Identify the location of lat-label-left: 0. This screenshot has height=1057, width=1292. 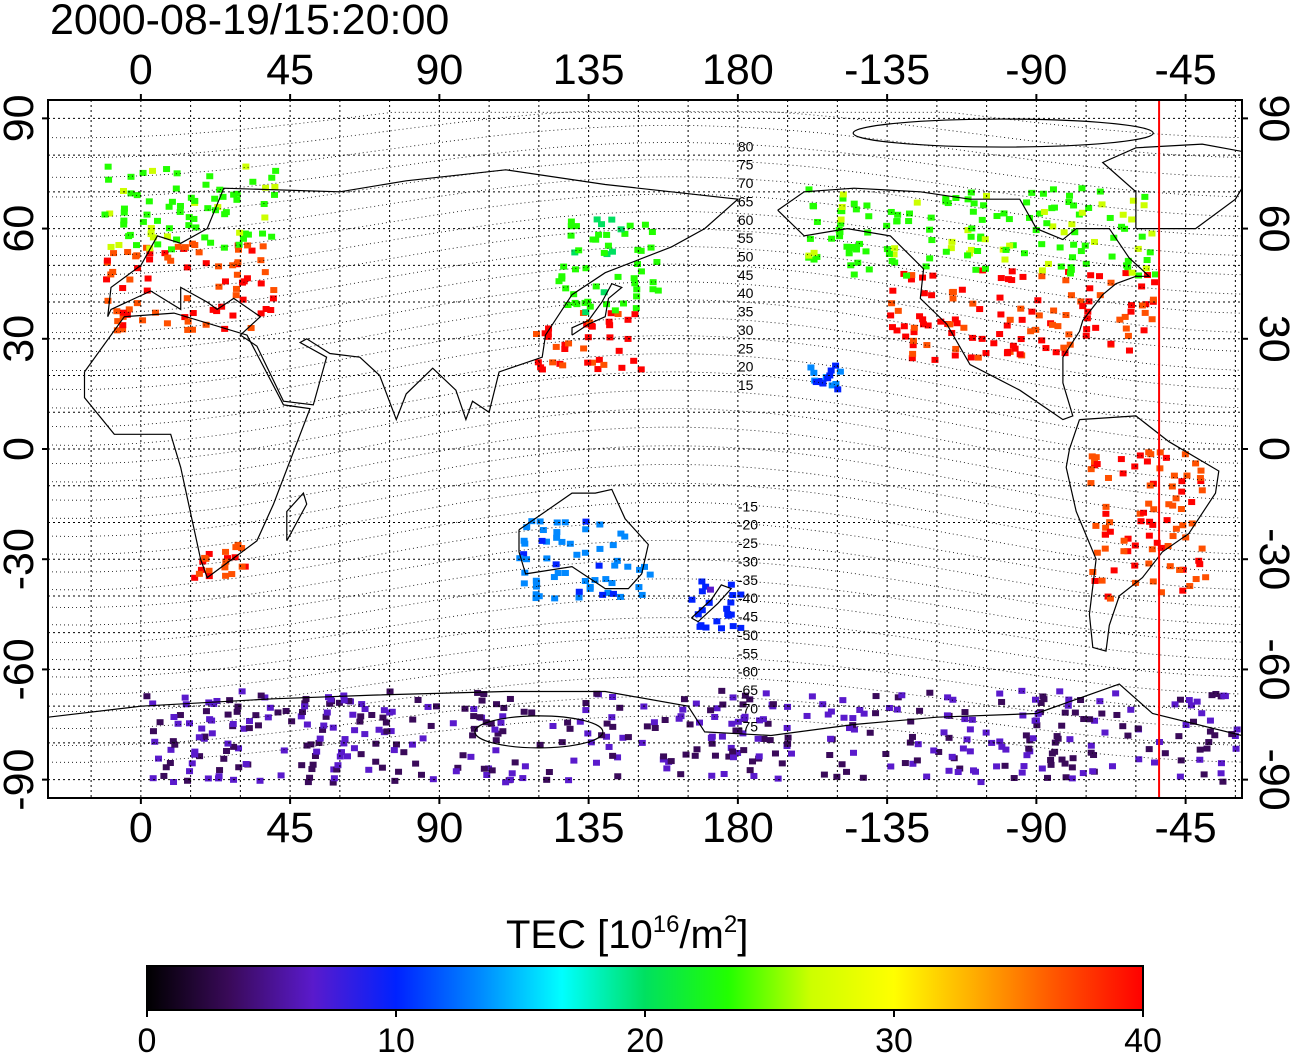
(21, 449).